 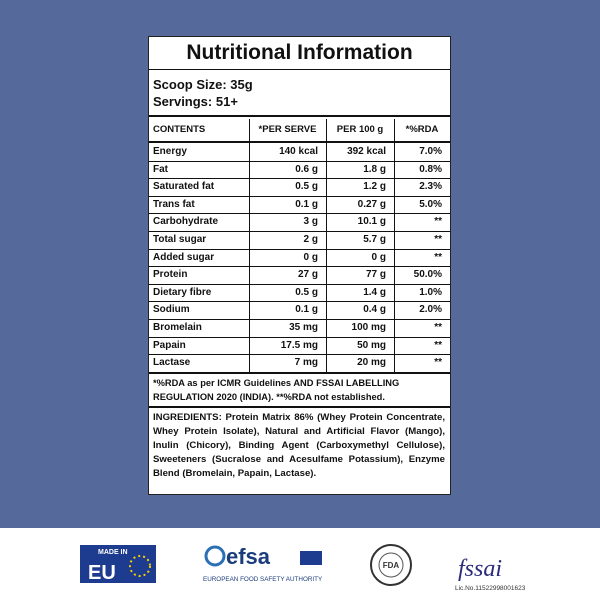 What do you see at coordinates (480, 569) in the screenshot?
I see `fssai-text: fssai` at bounding box center [480, 569].